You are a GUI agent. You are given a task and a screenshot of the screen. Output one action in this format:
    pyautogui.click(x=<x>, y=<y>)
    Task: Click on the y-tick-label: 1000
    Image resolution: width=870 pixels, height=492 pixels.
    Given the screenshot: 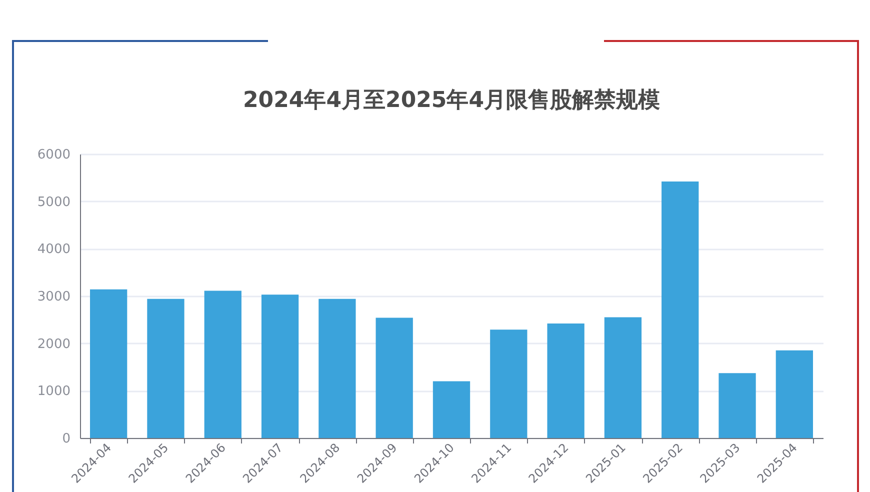 What is the action you would take?
    pyautogui.click(x=53, y=392)
    